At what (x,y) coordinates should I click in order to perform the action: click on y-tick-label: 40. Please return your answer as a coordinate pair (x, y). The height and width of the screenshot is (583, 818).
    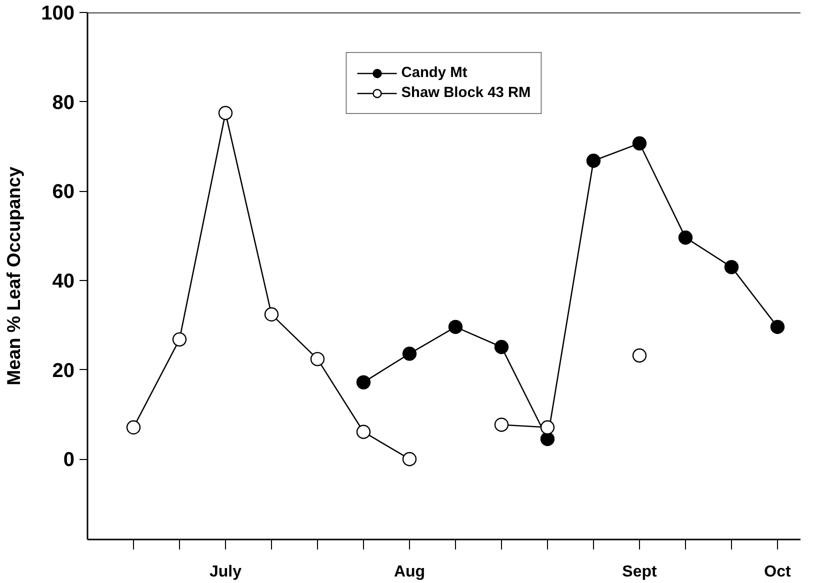
    Looking at the image, I should click on (63, 281).